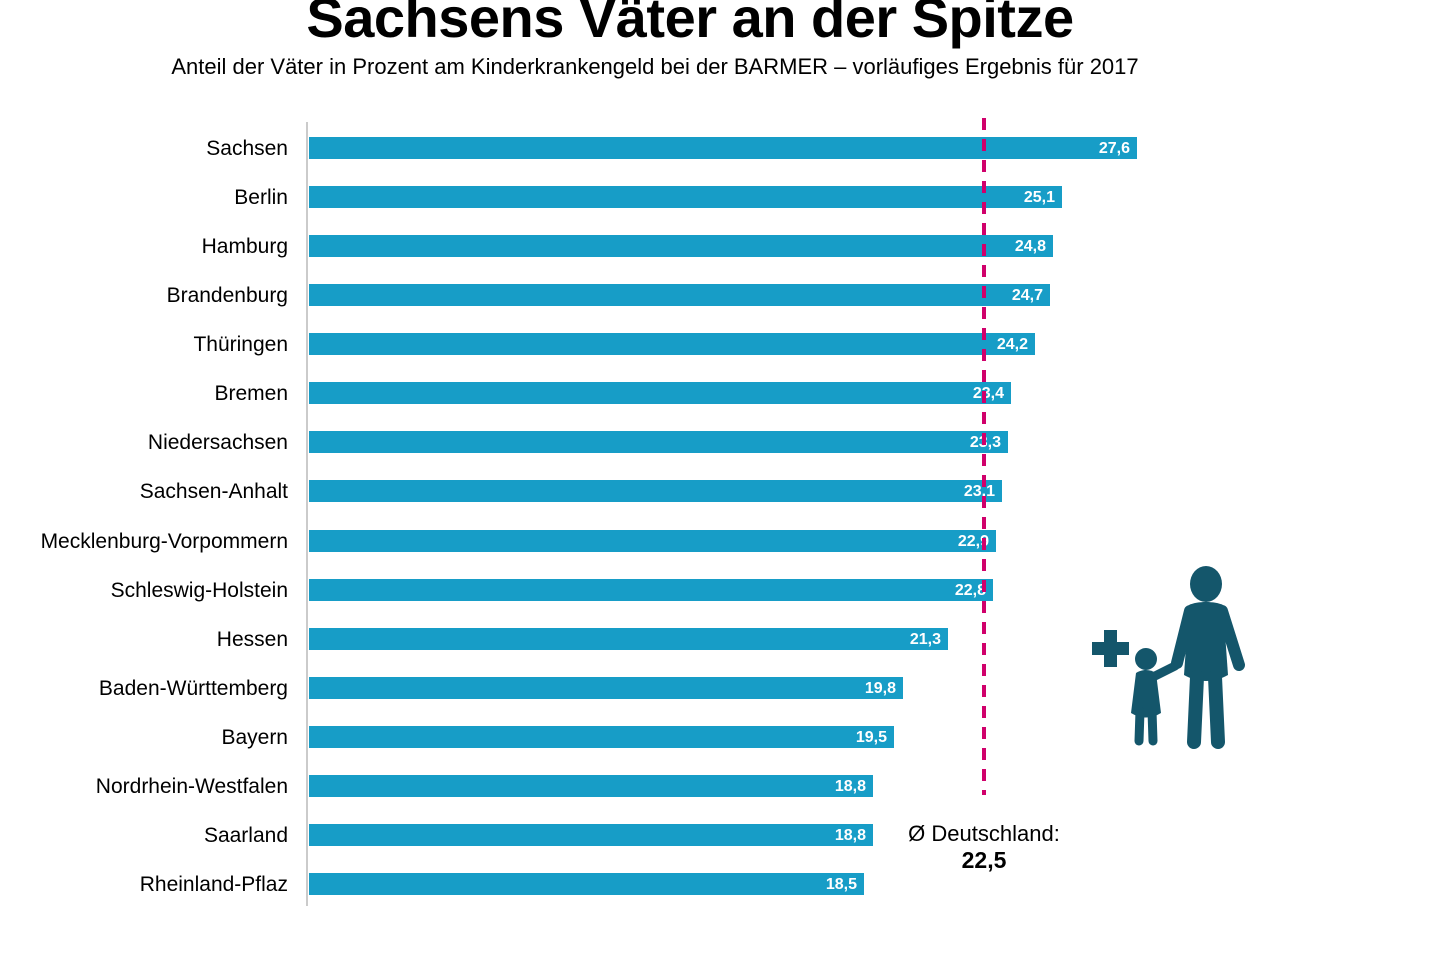 This screenshot has height=960, width=1440. I want to click on chart-row: Bremen 23,4, so click(720, 394).